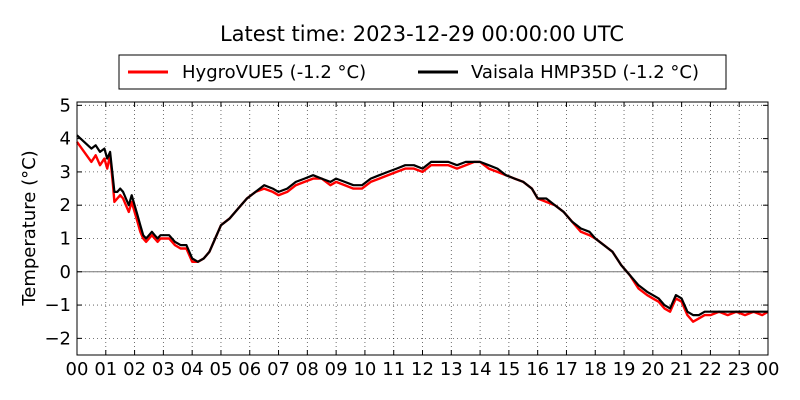 This screenshot has height=400, width=800. Describe the element at coordinates (451, 369) in the screenshot. I see `x-tick-label: 13` at that location.